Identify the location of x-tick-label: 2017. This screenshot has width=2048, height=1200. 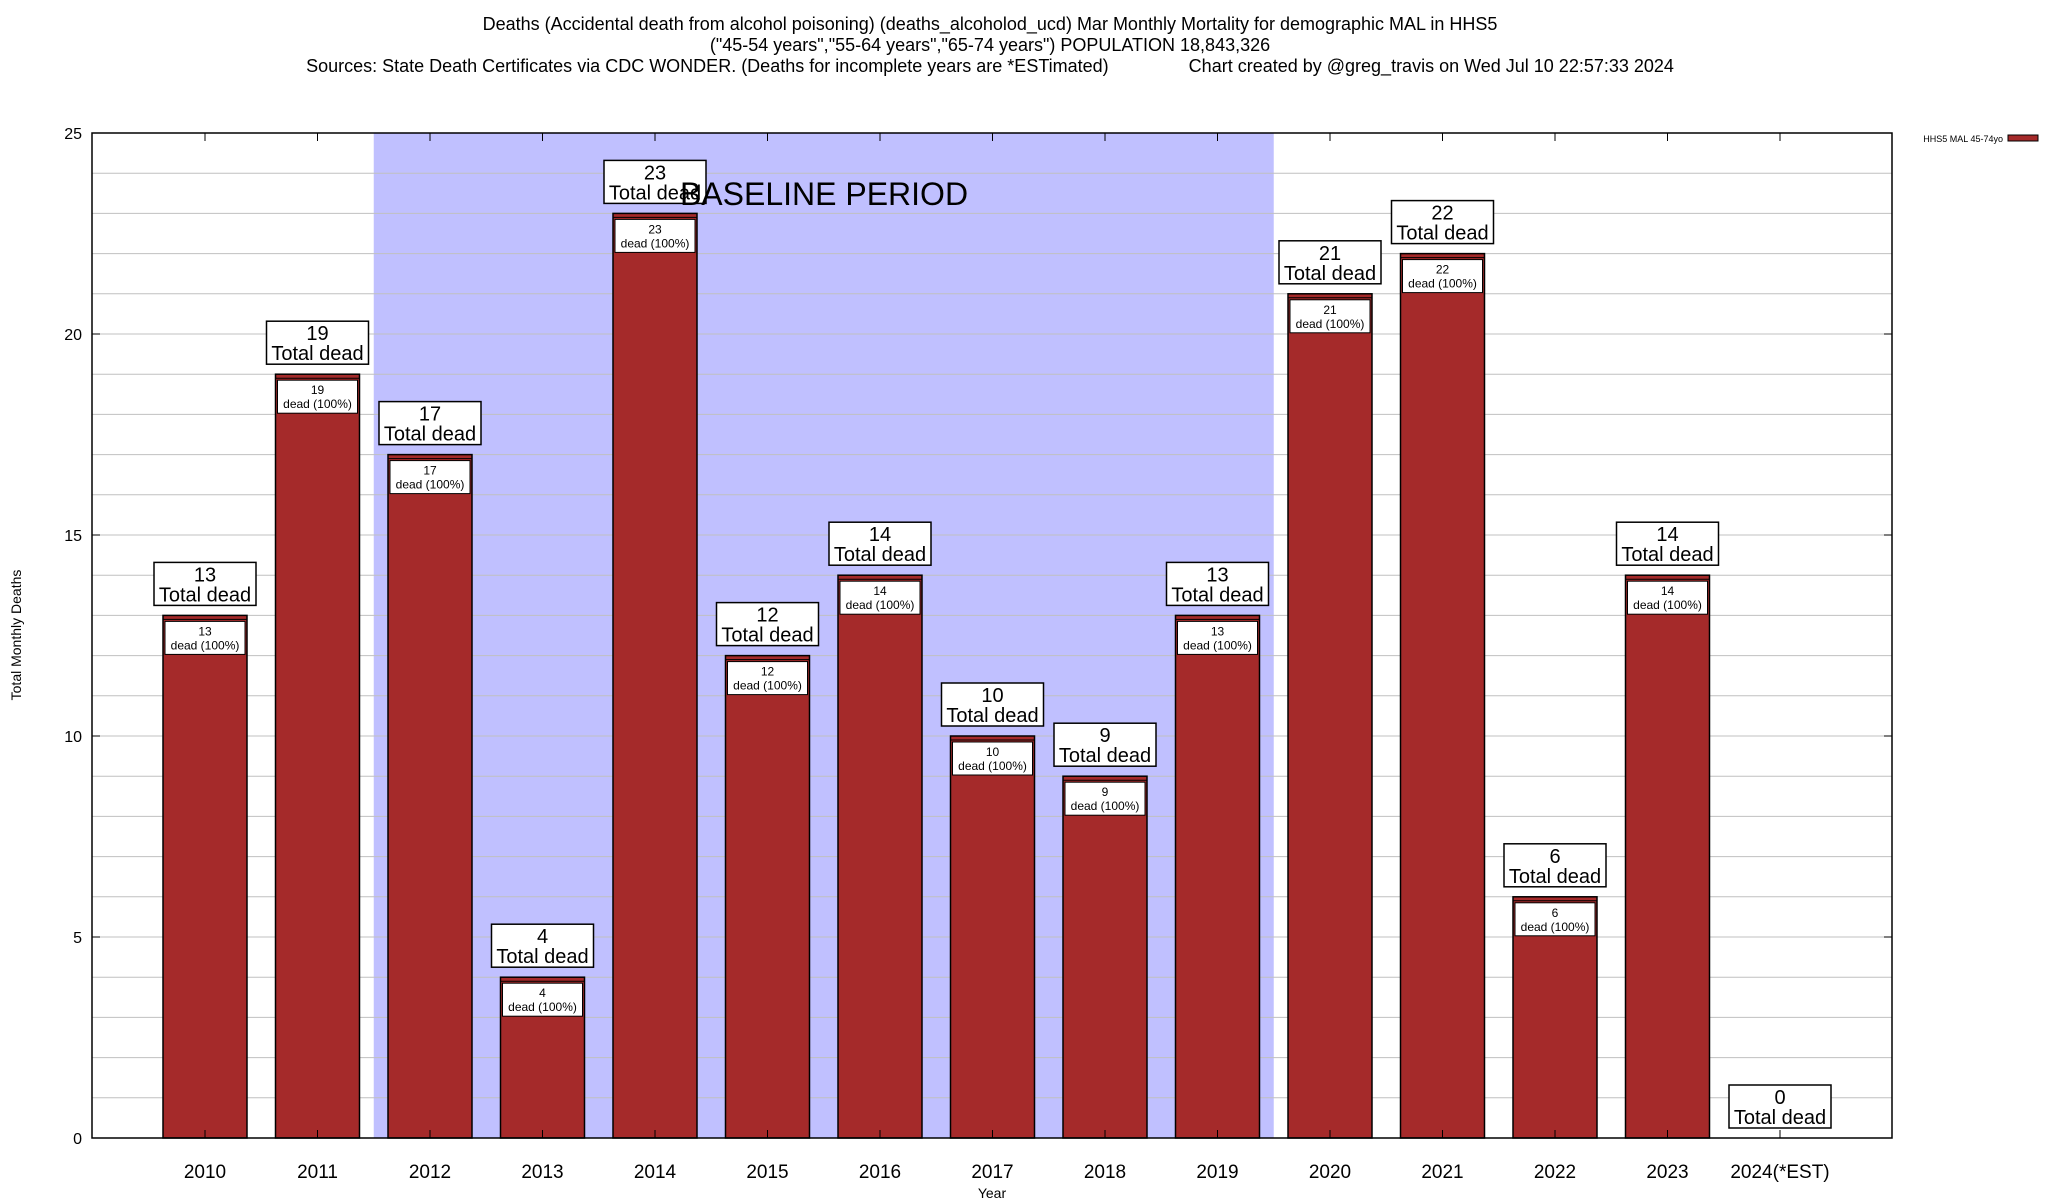
(992, 1172).